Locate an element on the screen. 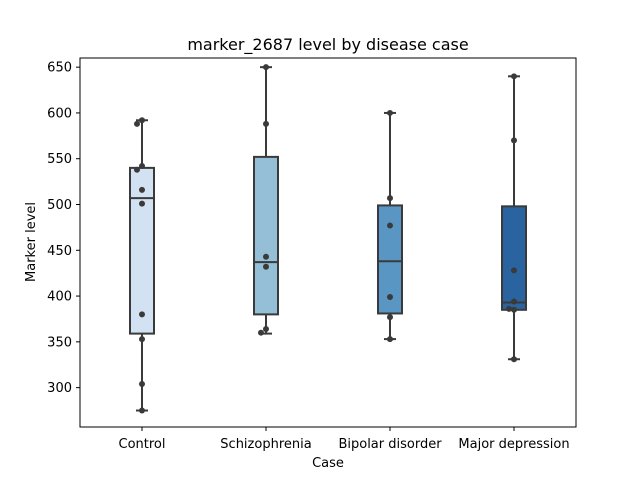  x-tick-label: Major depression is located at coordinates (513, 444).